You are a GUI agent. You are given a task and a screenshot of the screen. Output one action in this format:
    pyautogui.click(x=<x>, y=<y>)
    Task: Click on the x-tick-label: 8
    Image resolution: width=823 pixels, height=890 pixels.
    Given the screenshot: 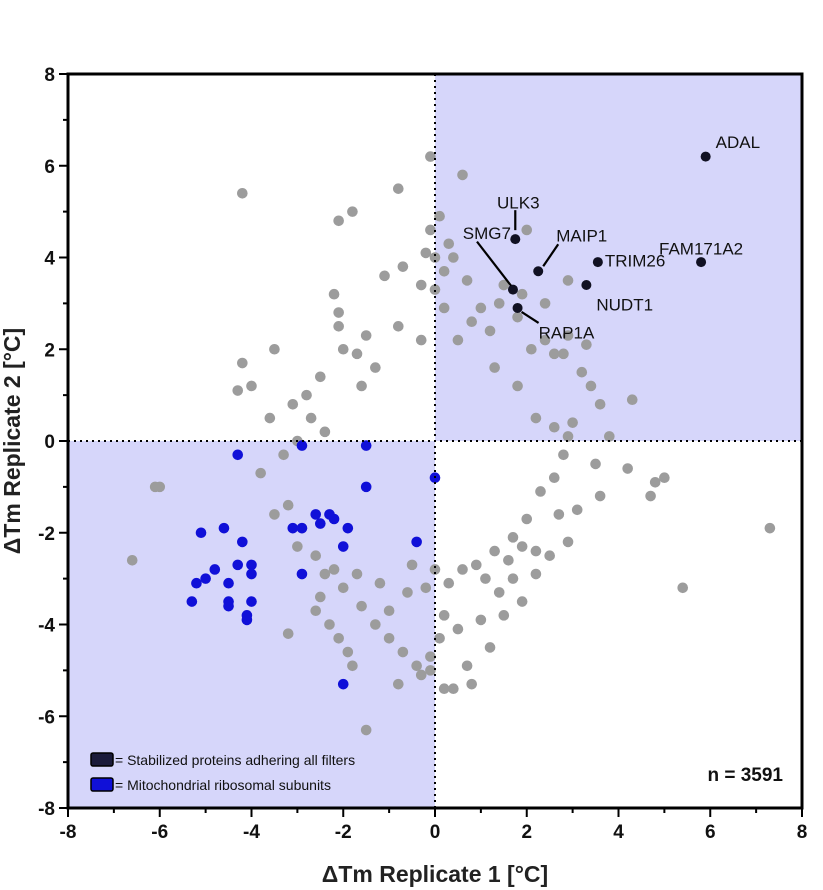 What is the action you would take?
    pyautogui.click(x=802, y=832)
    